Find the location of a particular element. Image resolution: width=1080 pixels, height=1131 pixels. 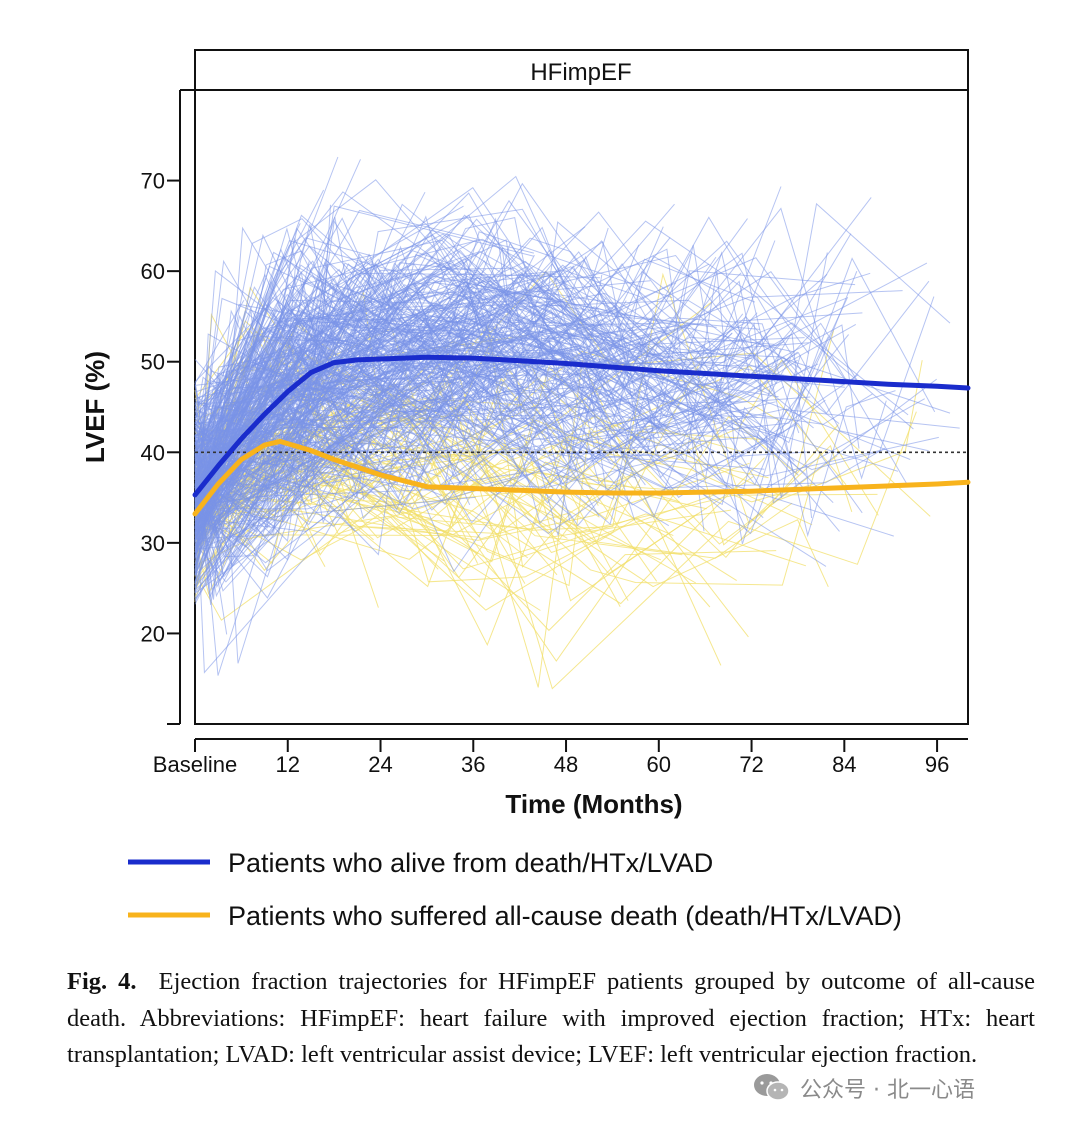

panel-strip is located at coordinates (581, 70).